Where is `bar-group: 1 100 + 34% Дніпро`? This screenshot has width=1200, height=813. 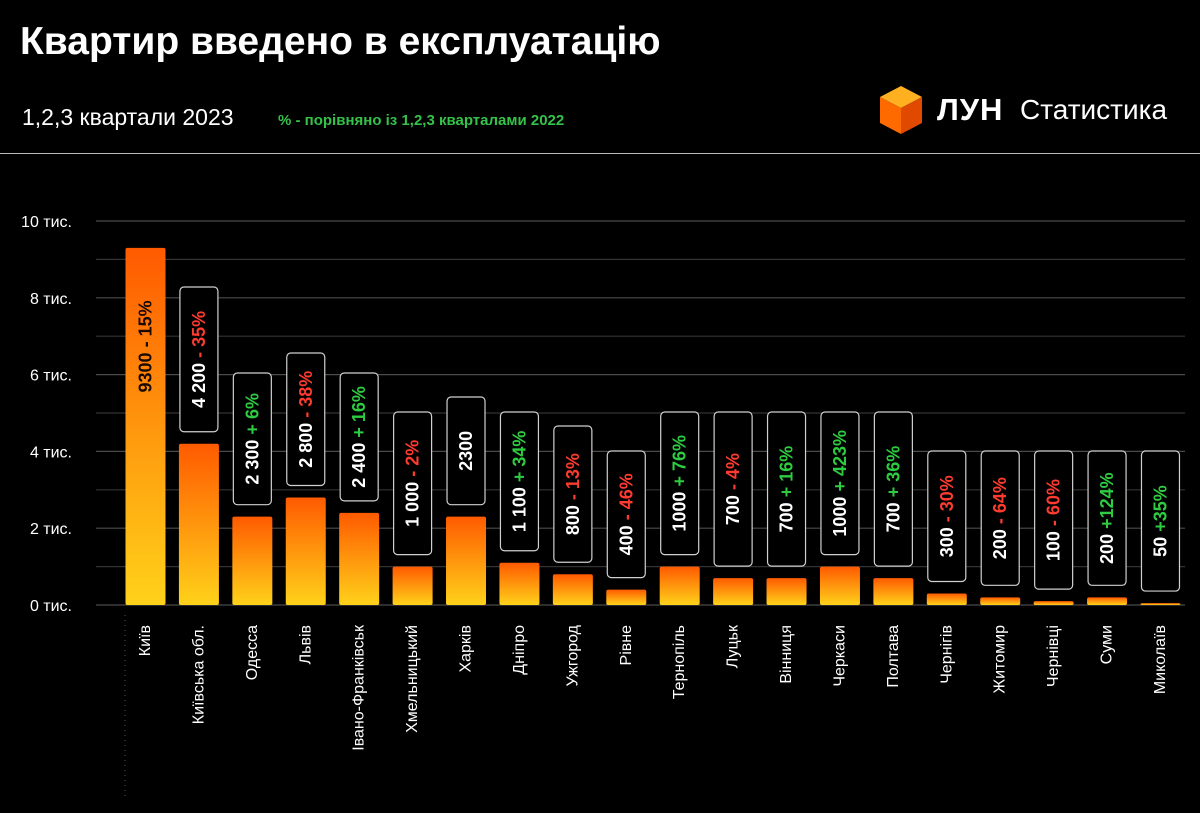
bar-group: 1 100 + 34% Дніпро is located at coordinates (519, 543).